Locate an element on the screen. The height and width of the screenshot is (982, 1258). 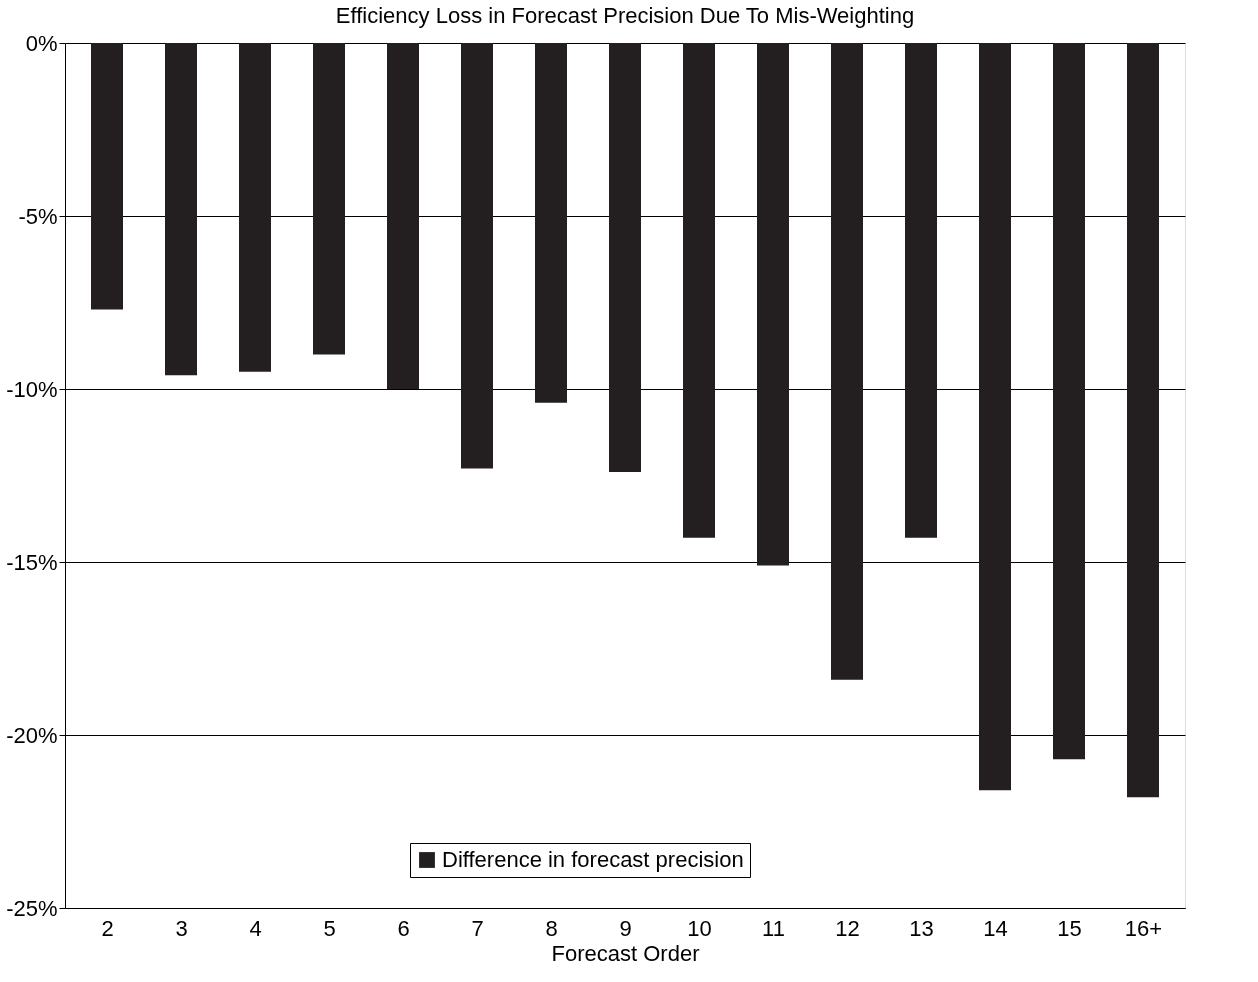
y-tick-label: -20% is located at coordinates (32, 735).